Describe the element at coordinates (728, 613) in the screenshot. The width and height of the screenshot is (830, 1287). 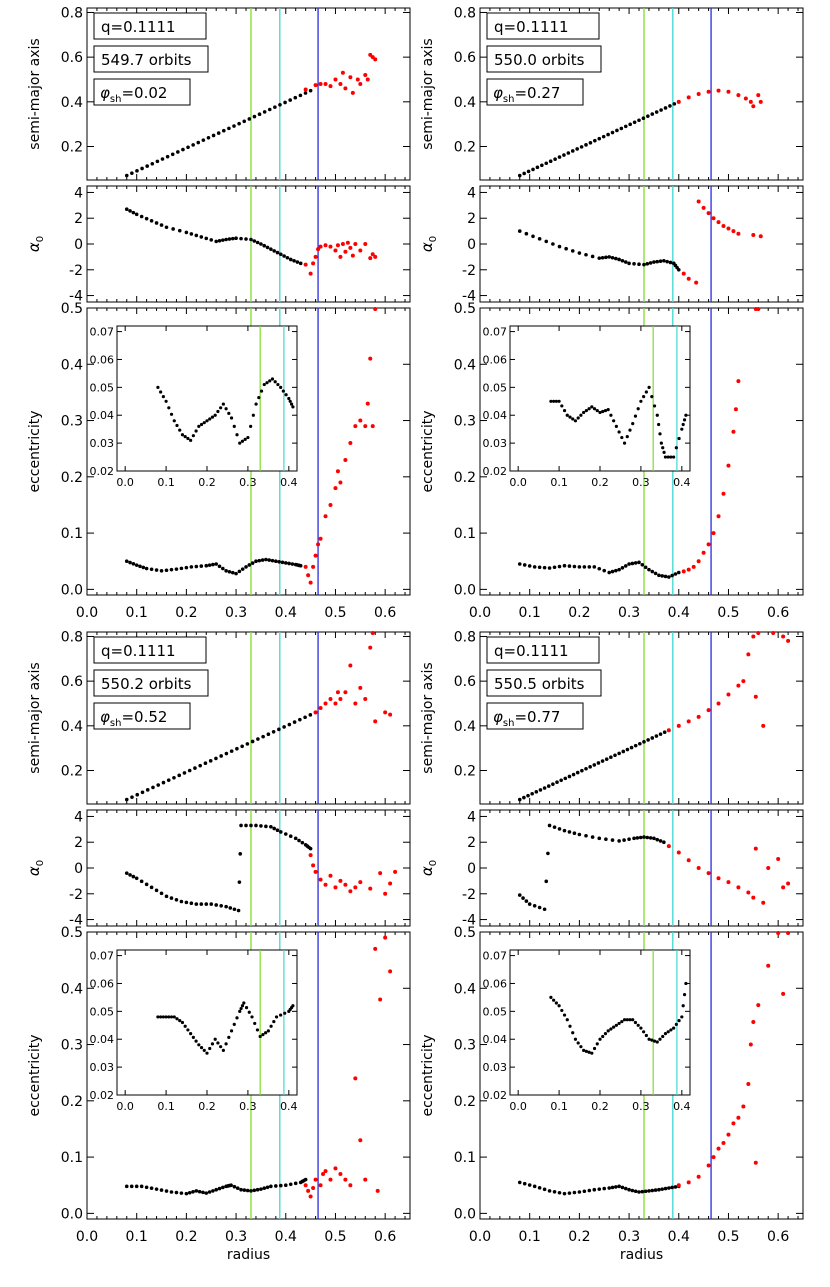
I see `xtick-label: 0.5` at that location.